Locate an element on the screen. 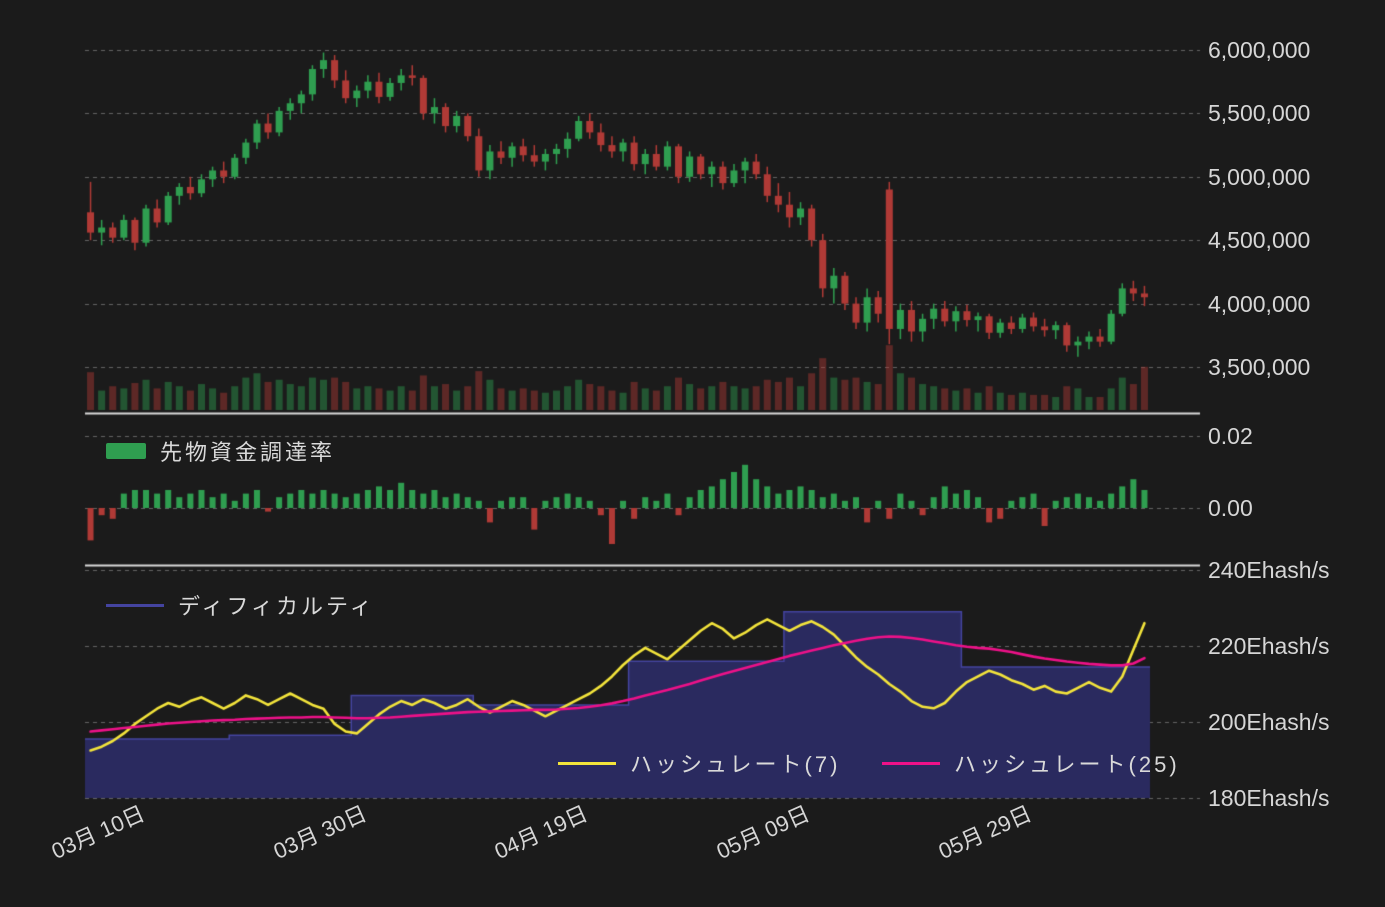  difficulty-legend: ディフィカルティ is located at coordinates (240, 605).